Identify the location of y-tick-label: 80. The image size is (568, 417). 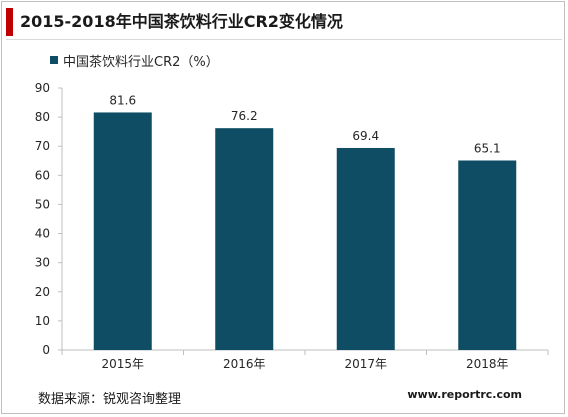
(42, 117).